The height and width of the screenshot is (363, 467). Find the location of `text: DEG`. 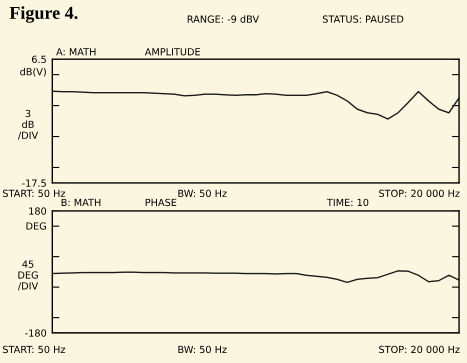

text: DEG is located at coordinates (36, 226).